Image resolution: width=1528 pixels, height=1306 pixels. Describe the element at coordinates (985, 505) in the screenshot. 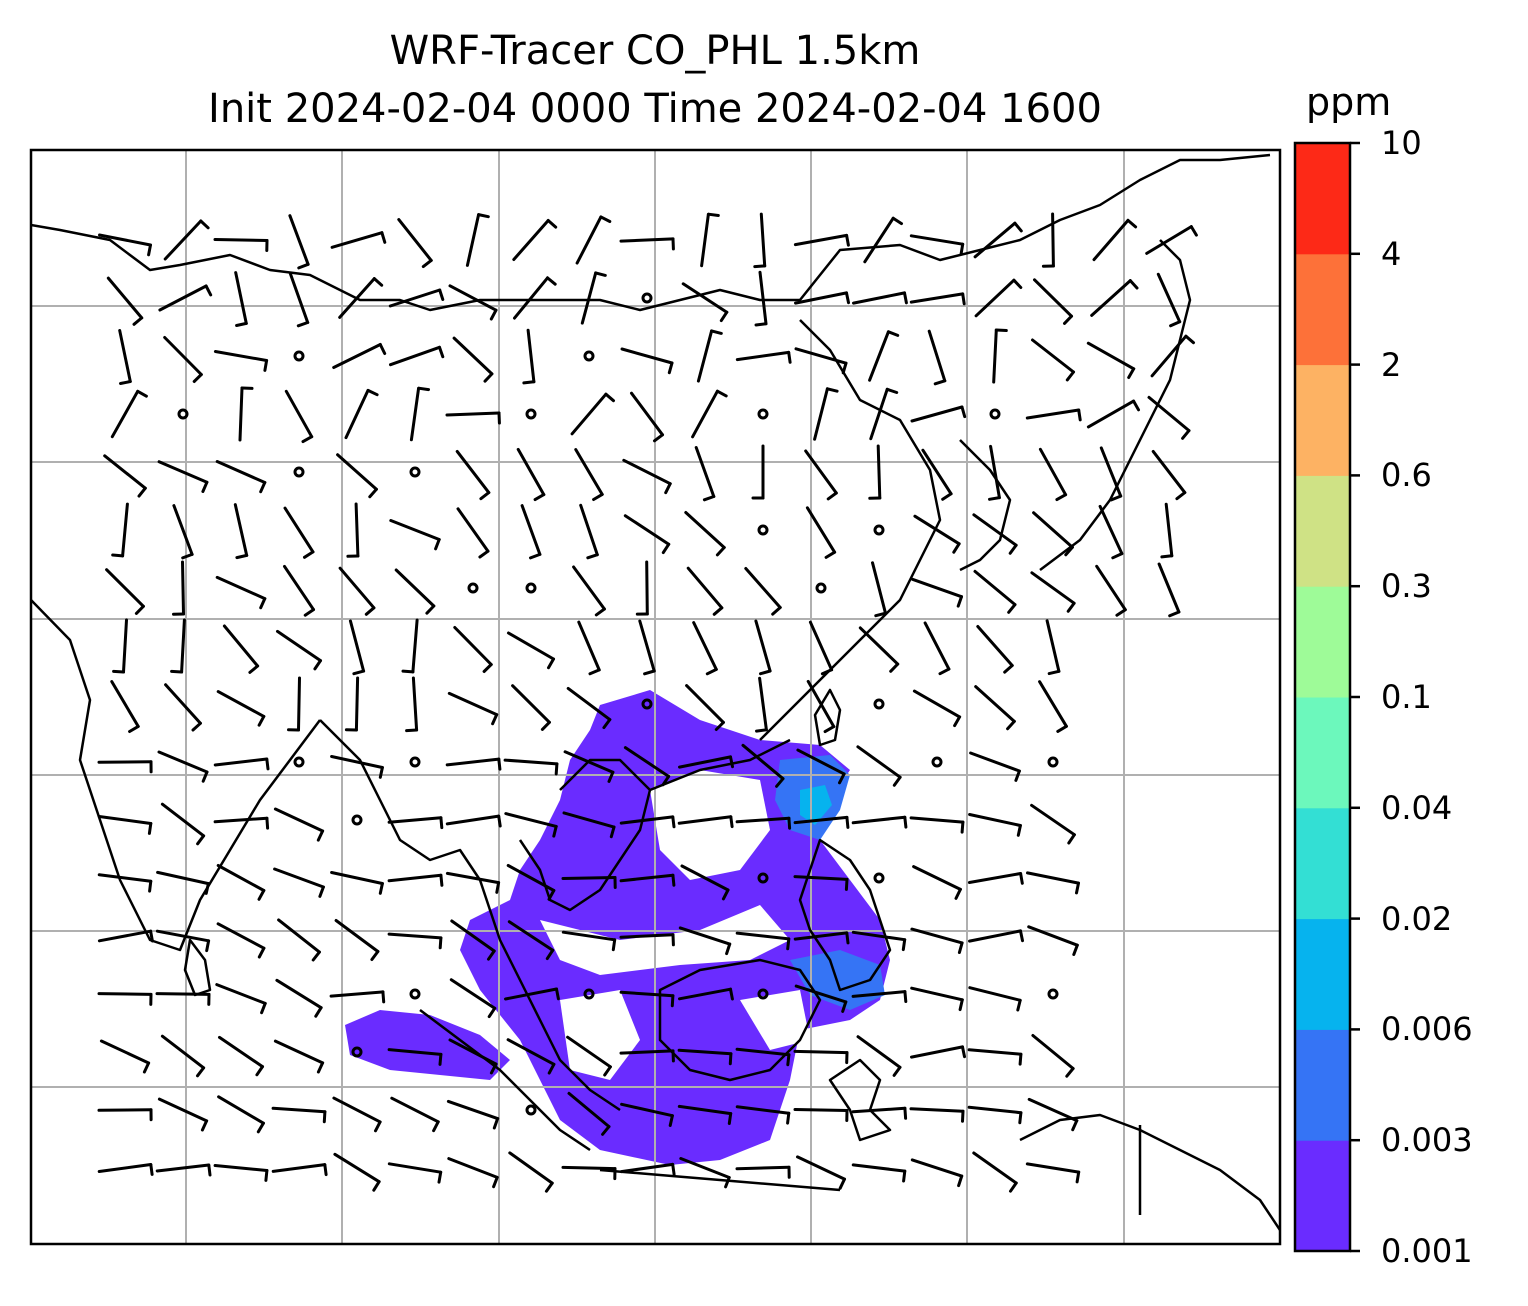

I see `coast-korea` at that location.